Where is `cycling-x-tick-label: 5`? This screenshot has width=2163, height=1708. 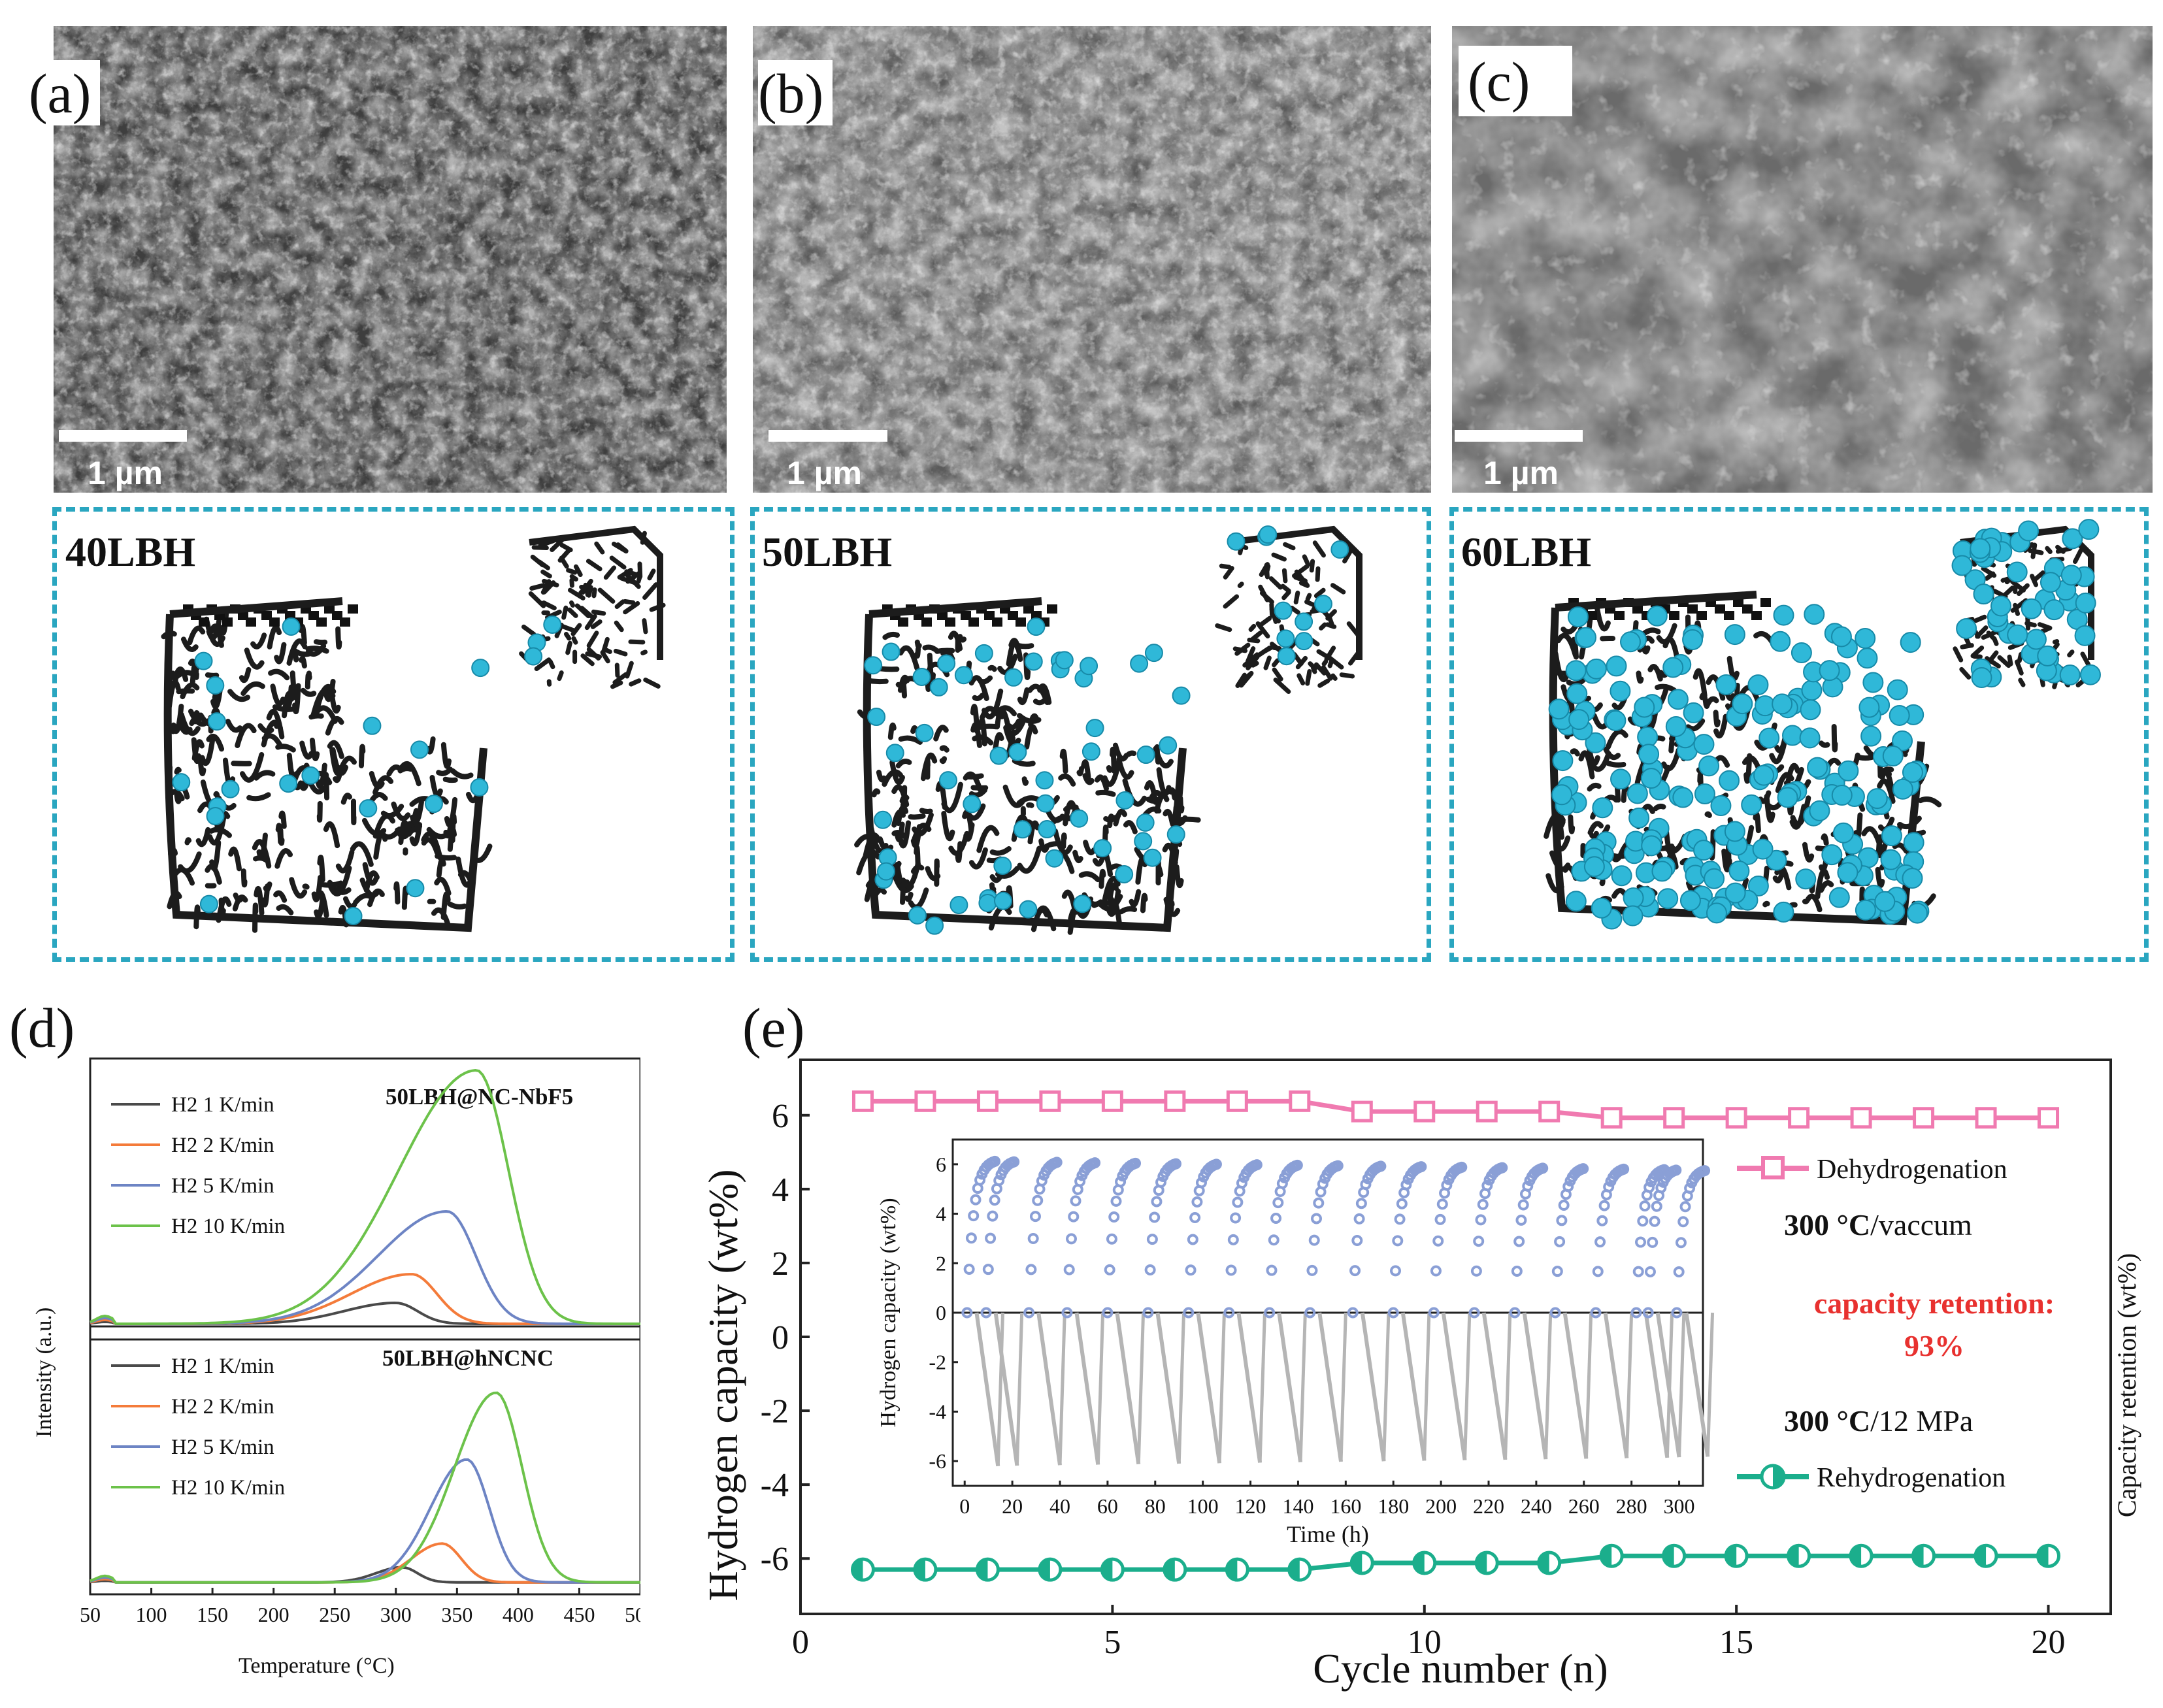
cycling-x-tick-label: 5 is located at coordinates (1112, 1643).